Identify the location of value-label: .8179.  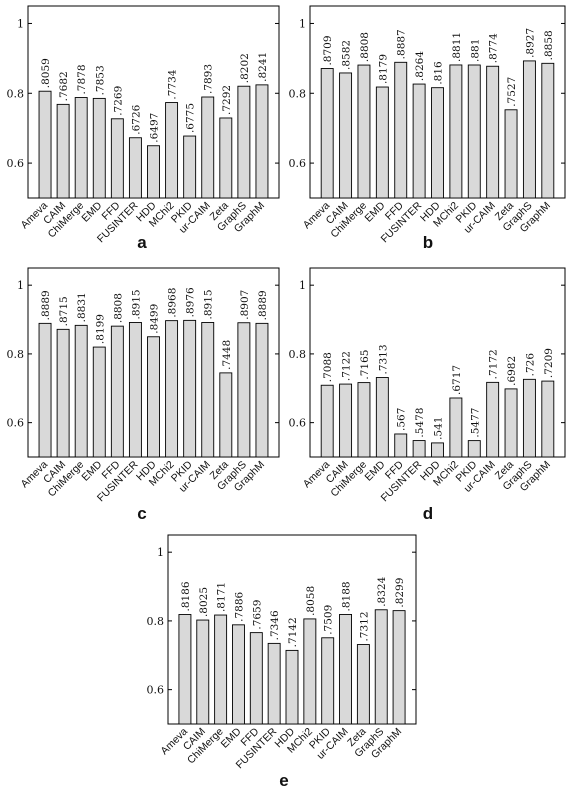
(383, 69).